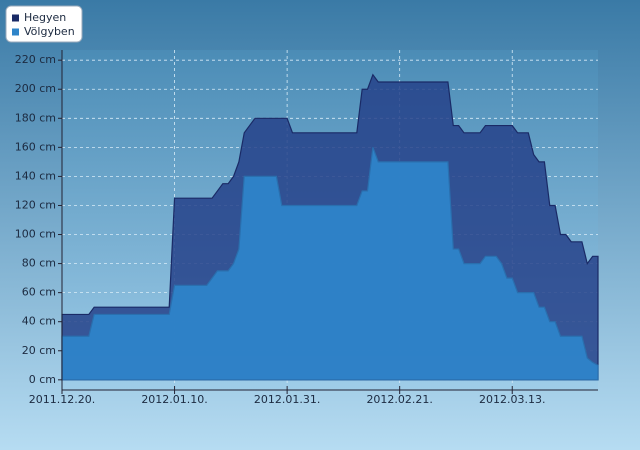 Image resolution: width=640 pixels, height=450 pixels. What do you see at coordinates (49, 31) in the screenshot?
I see `legend-label: Völgyben` at bounding box center [49, 31].